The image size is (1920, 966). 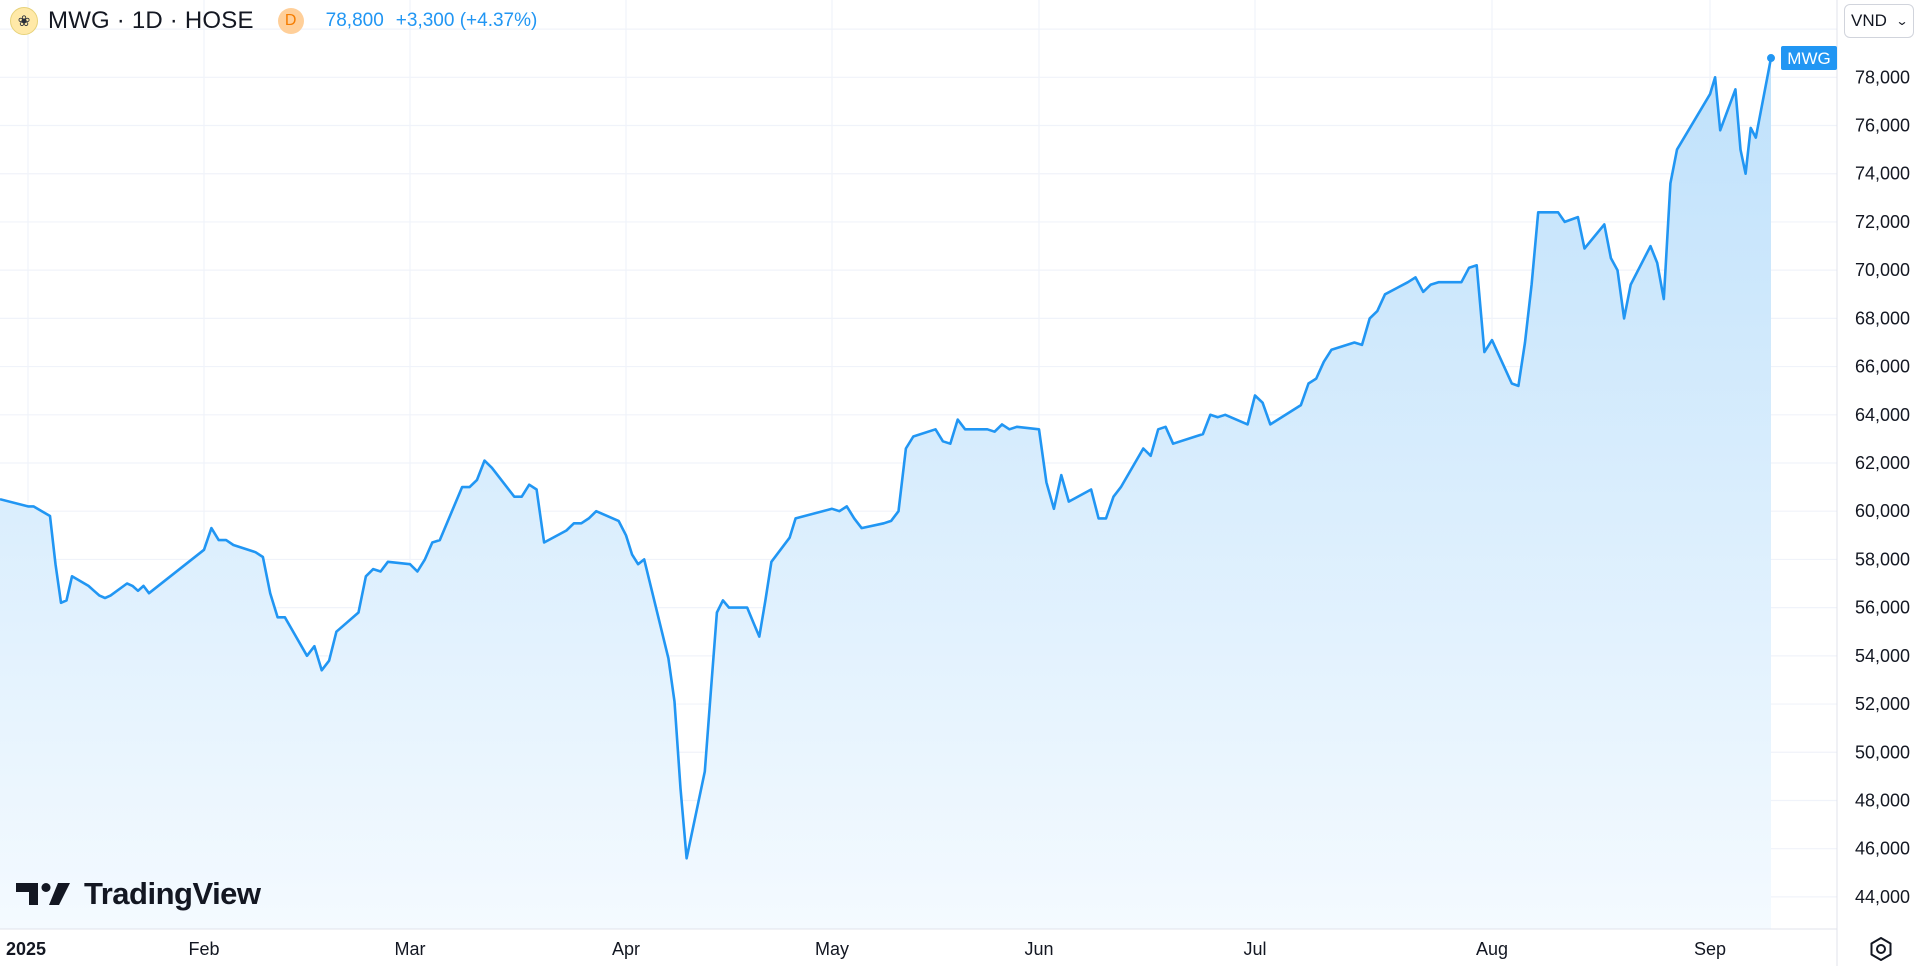 I want to click on tradingview-logo: TradingView, so click(x=138, y=894).